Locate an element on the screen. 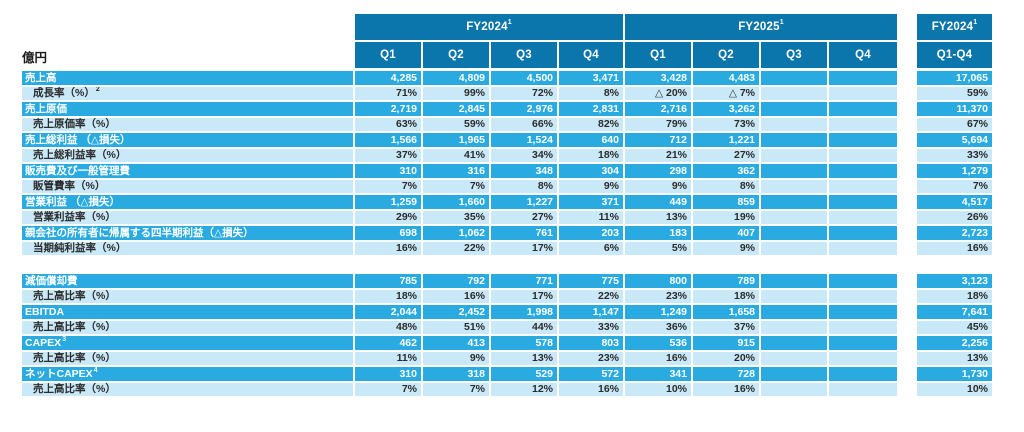 The height and width of the screenshot is (432, 1024). summary-value-cell: 1,279 is located at coordinates (954, 171).